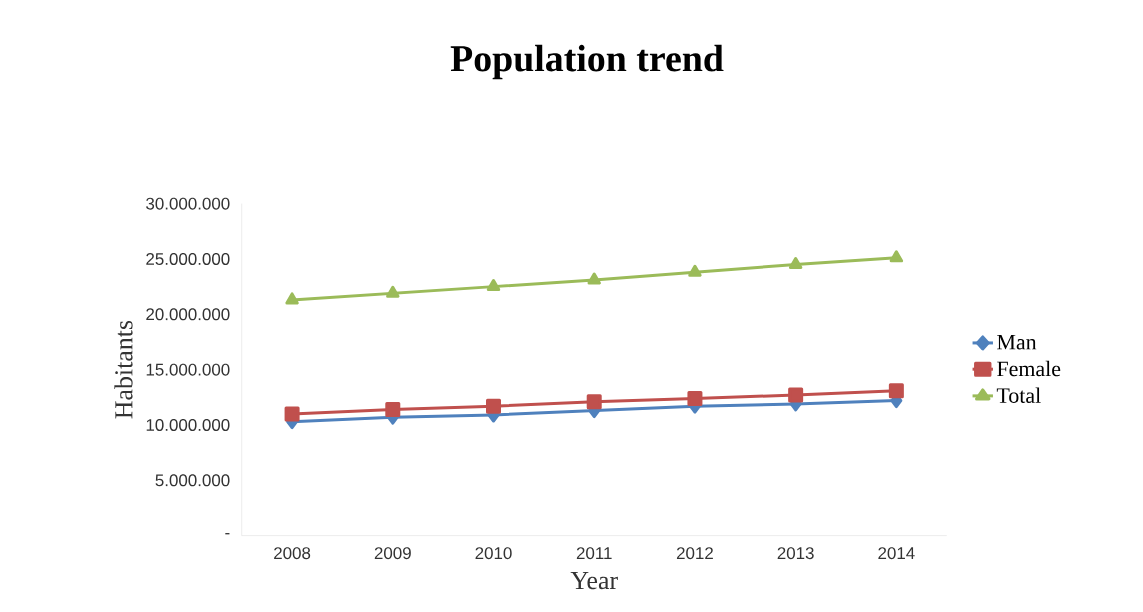  I want to click on x-axis-title: Year, so click(594, 580).